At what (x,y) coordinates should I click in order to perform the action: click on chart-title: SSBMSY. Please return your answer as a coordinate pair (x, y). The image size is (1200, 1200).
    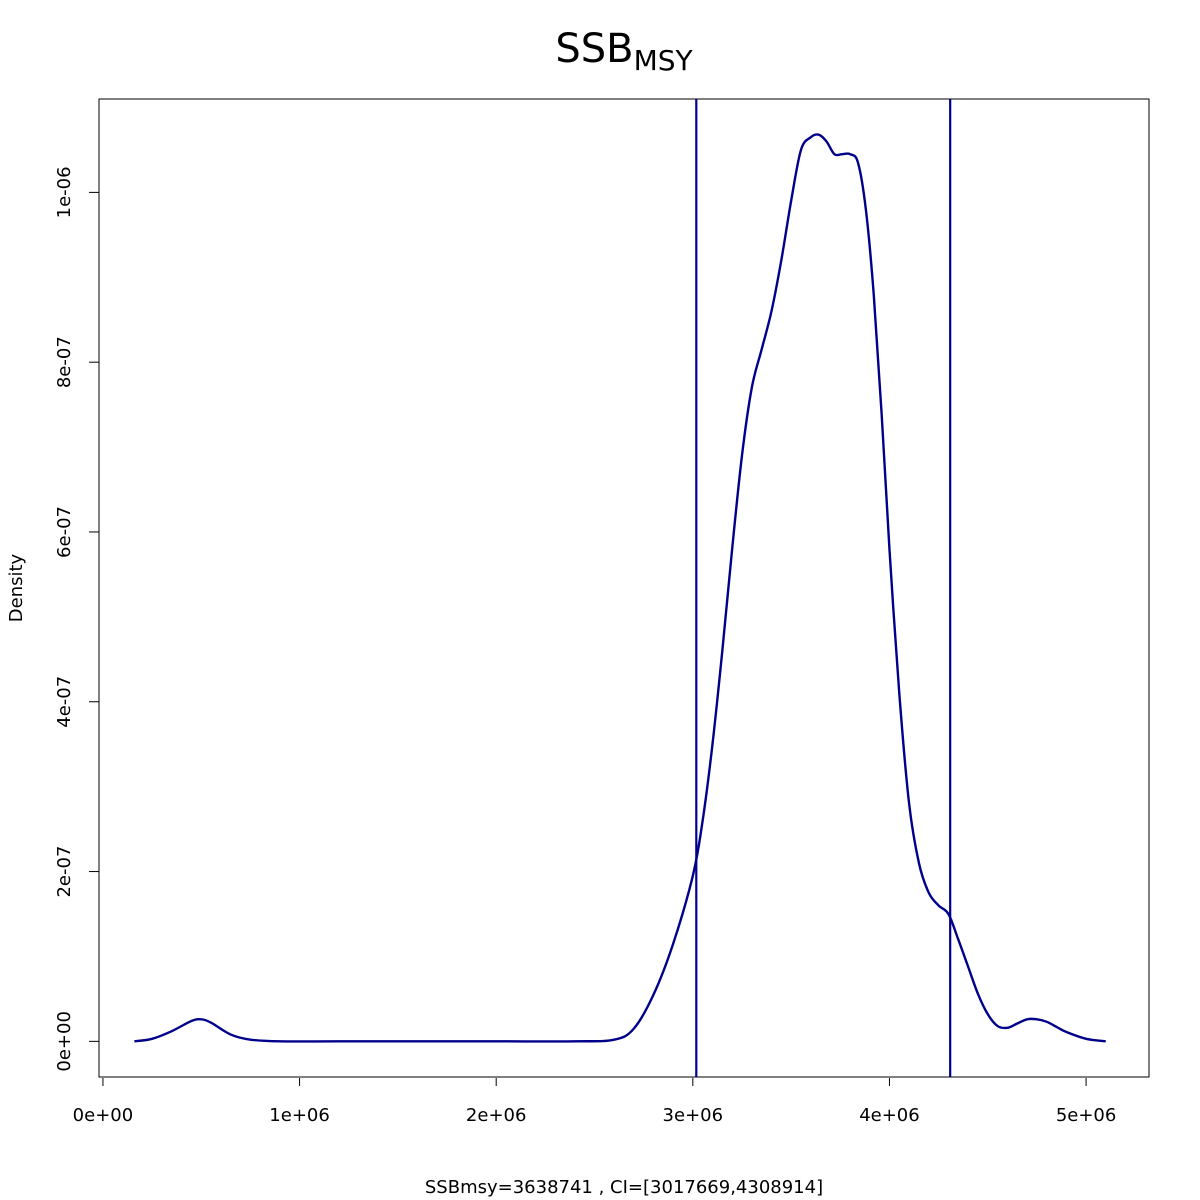
    Looking at the image, I should click on (624, 51).